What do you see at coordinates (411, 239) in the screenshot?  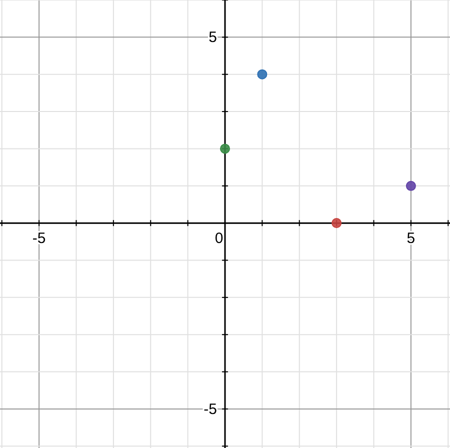 I see `x-tick-label: 5` at bounding box center [411, 239].